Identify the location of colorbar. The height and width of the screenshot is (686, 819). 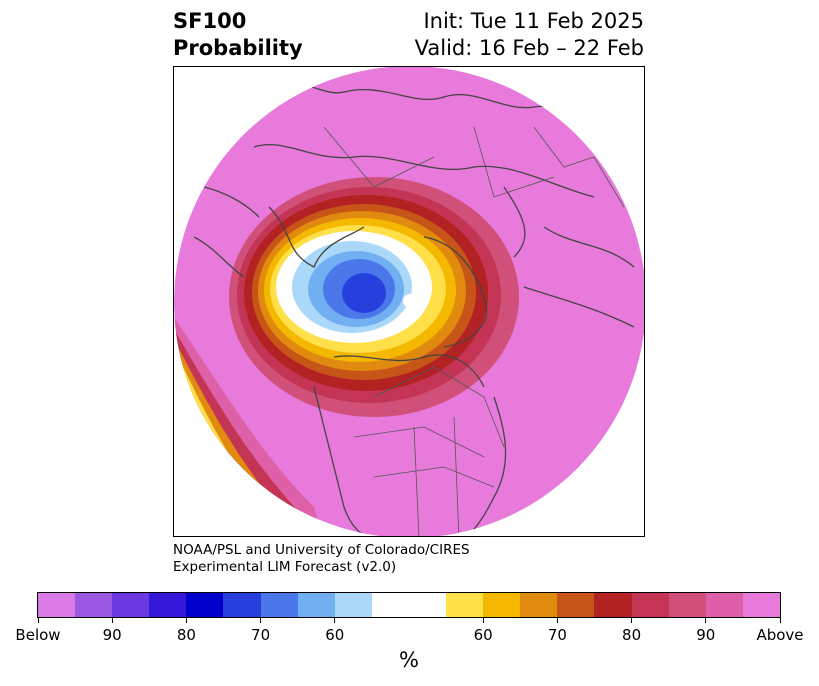
(409, 605).